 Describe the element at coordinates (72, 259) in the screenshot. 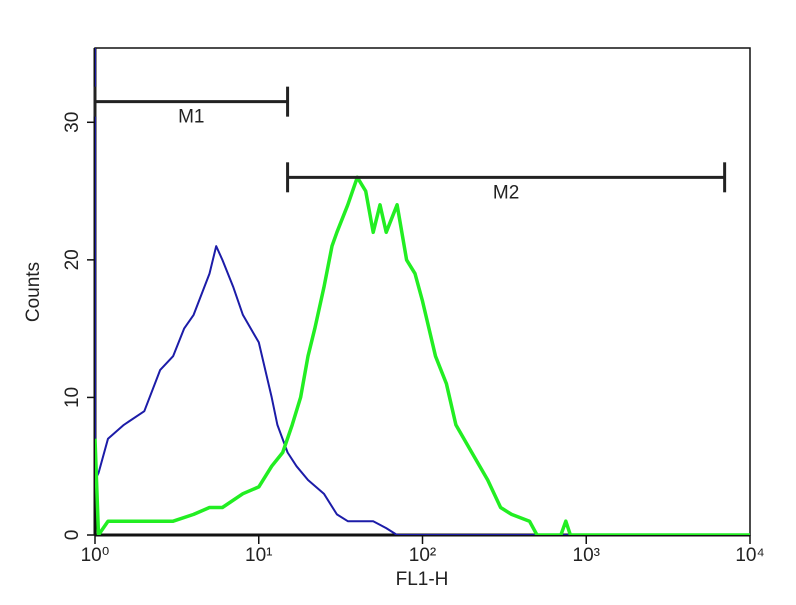

I see `y-tick-label: 20` at that location.